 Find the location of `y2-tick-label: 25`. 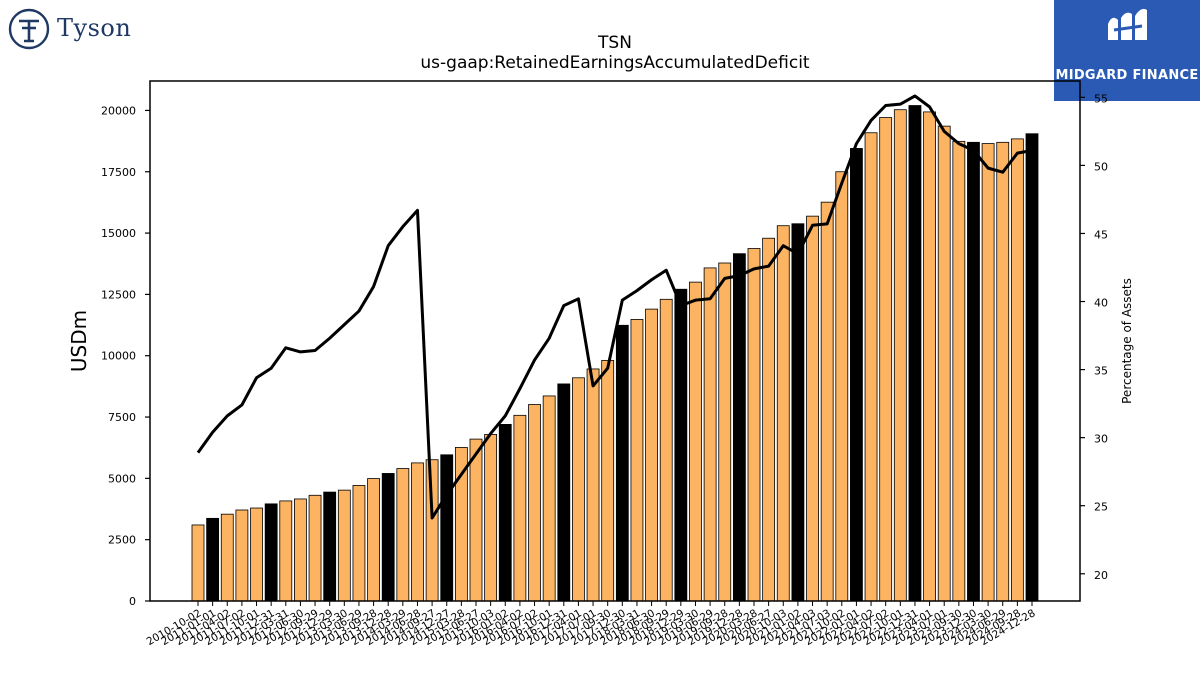

y2-tick-label: 25 is located at coordinates (1101, 507).